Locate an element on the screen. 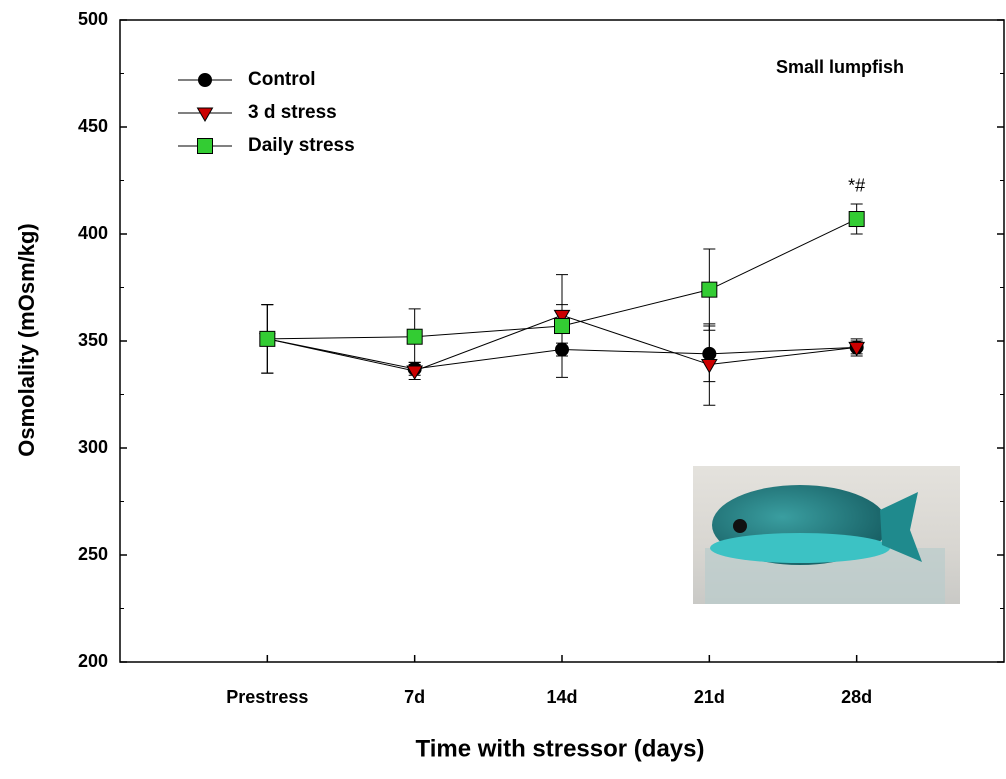 This screenshot has height=779, width=1006. y-tick-label: 350 is located at coordinates (93, 340).